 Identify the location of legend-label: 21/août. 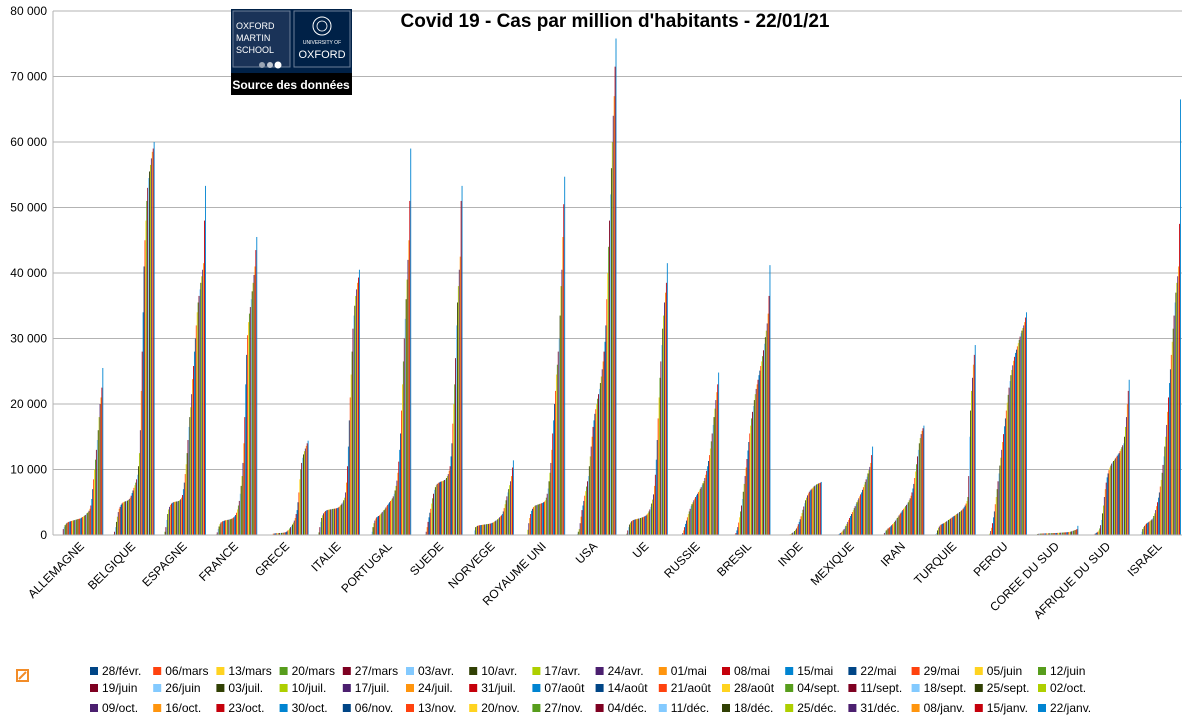
(691, 688).